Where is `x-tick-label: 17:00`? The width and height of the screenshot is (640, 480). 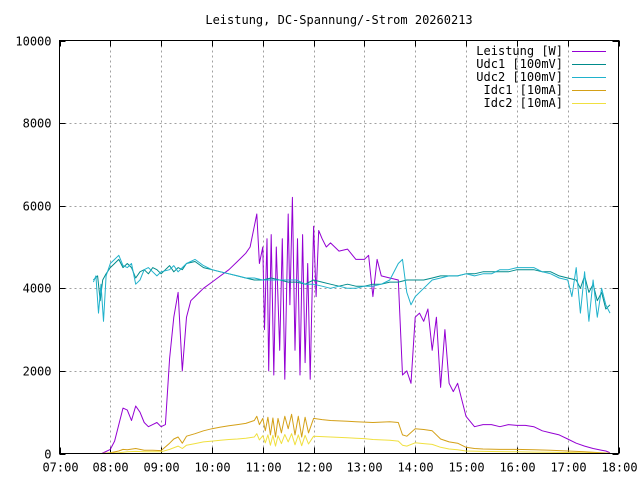
x-tick-label: 17:00 is located at coordinates (568, 468).